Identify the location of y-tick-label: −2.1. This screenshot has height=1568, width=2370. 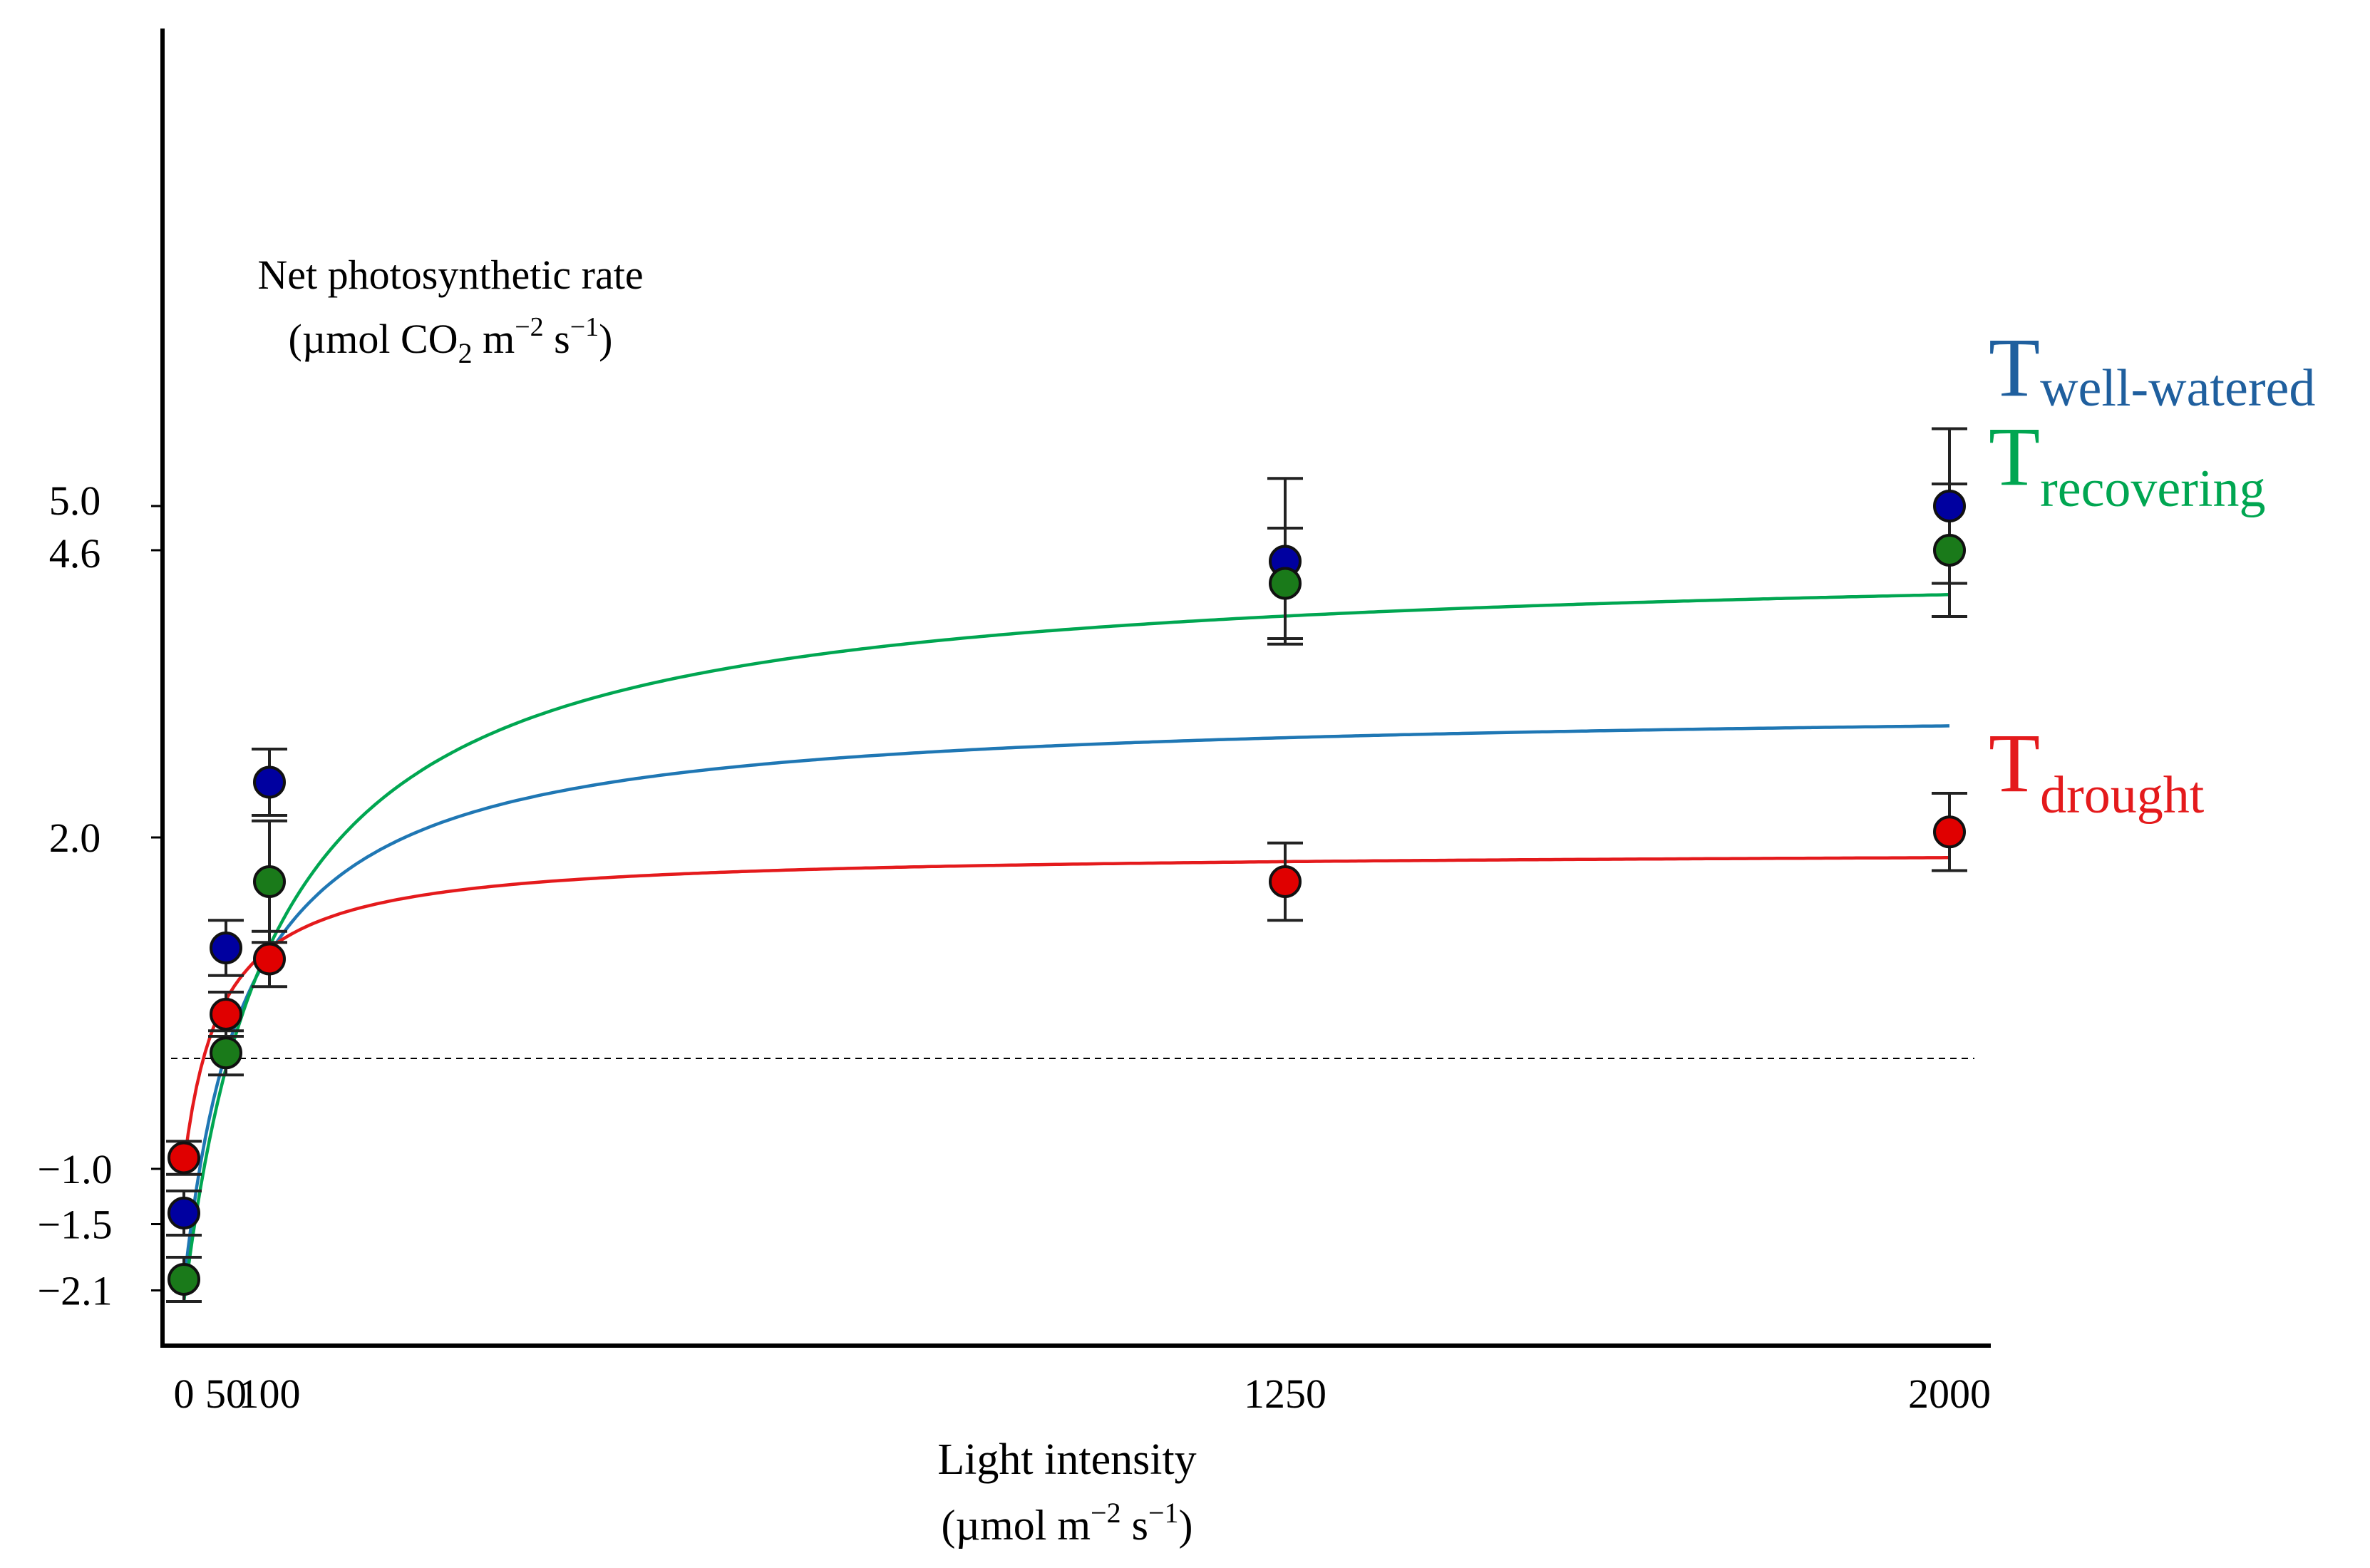
(75, 1291).